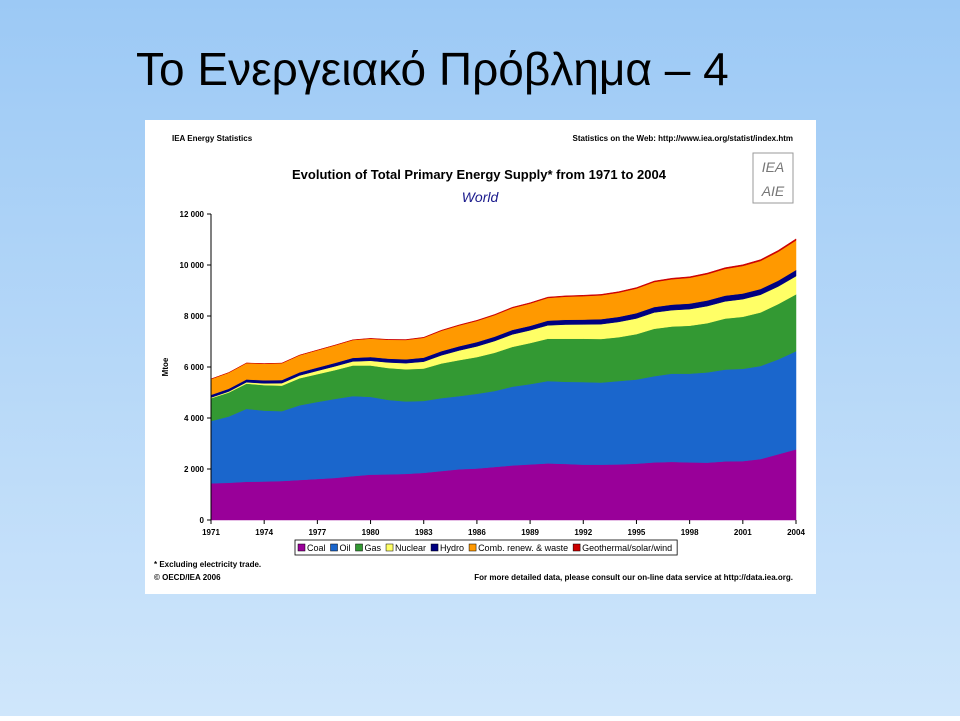 This screenshot has width=960, height=721. Describe the element at coordinates (373, 548) in the screenshot. I see `legend-label: Gas` at that location.